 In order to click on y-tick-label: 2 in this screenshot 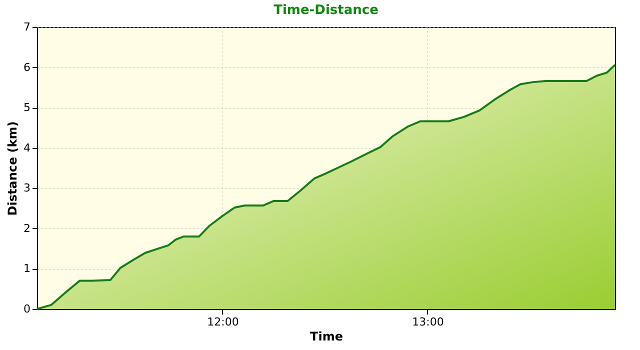, I will do `click(27, 228)`.